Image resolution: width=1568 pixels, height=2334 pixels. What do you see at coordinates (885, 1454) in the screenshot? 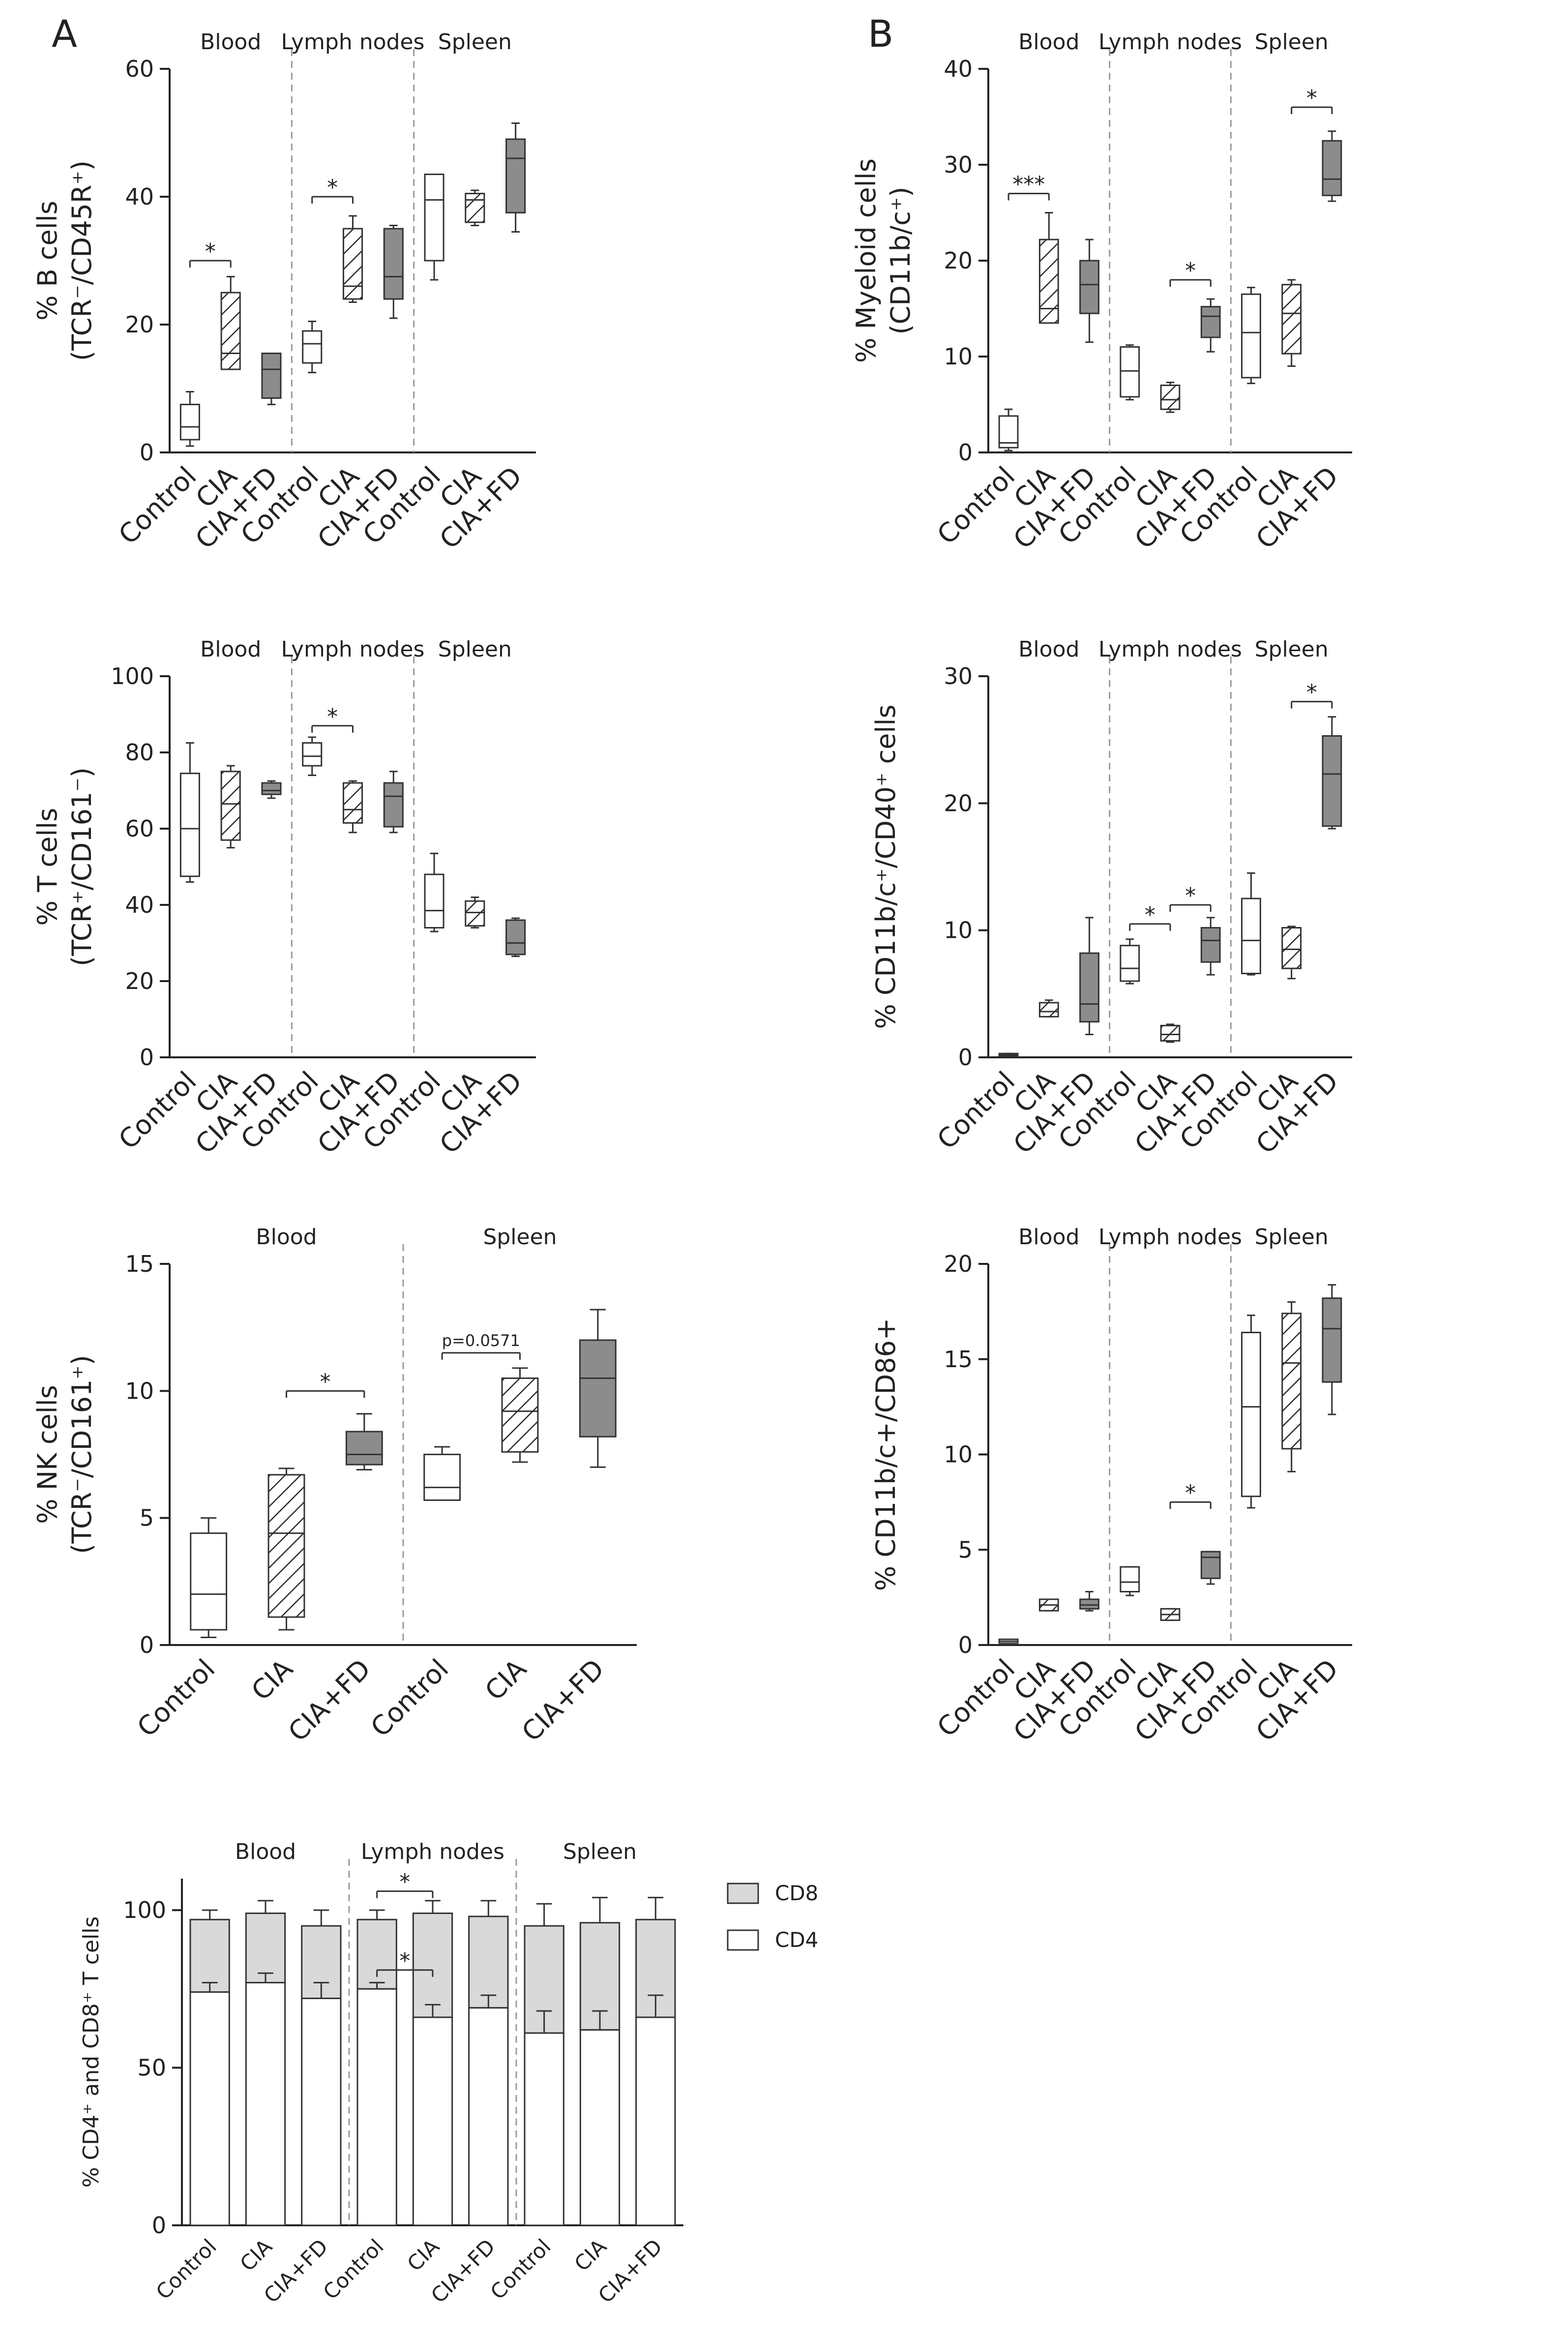
I see `y-axis-label: % CD11b/c+/CD86+` at bounding box center [885, 1454].